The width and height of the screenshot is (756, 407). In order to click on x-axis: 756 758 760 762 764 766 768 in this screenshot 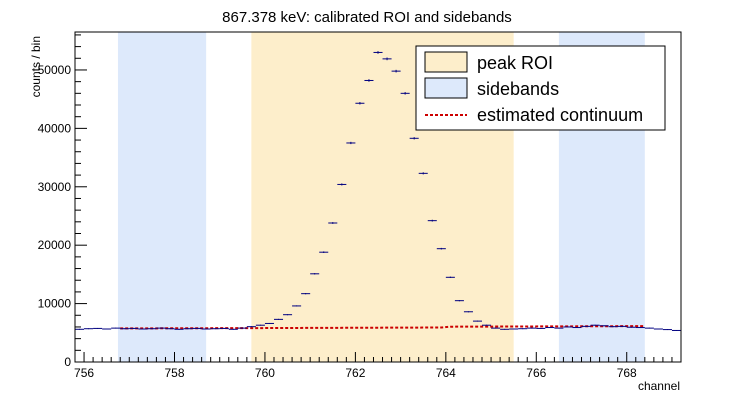, I will do `click(378, 366)`.